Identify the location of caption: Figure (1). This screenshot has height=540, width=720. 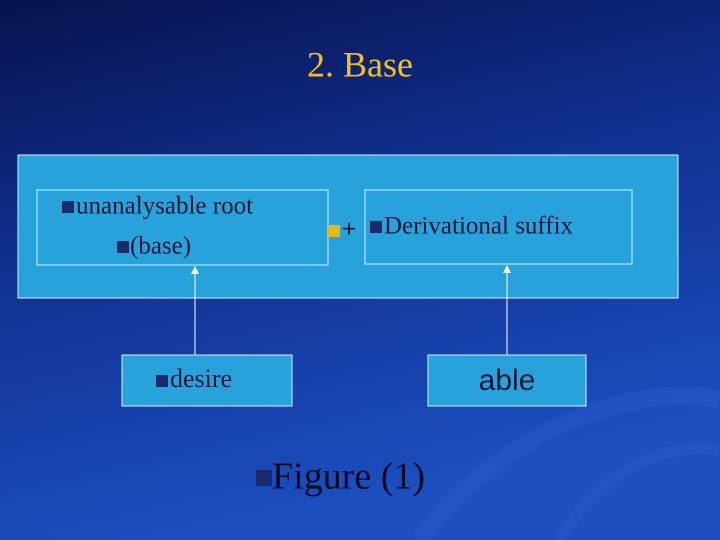
(348, 477).